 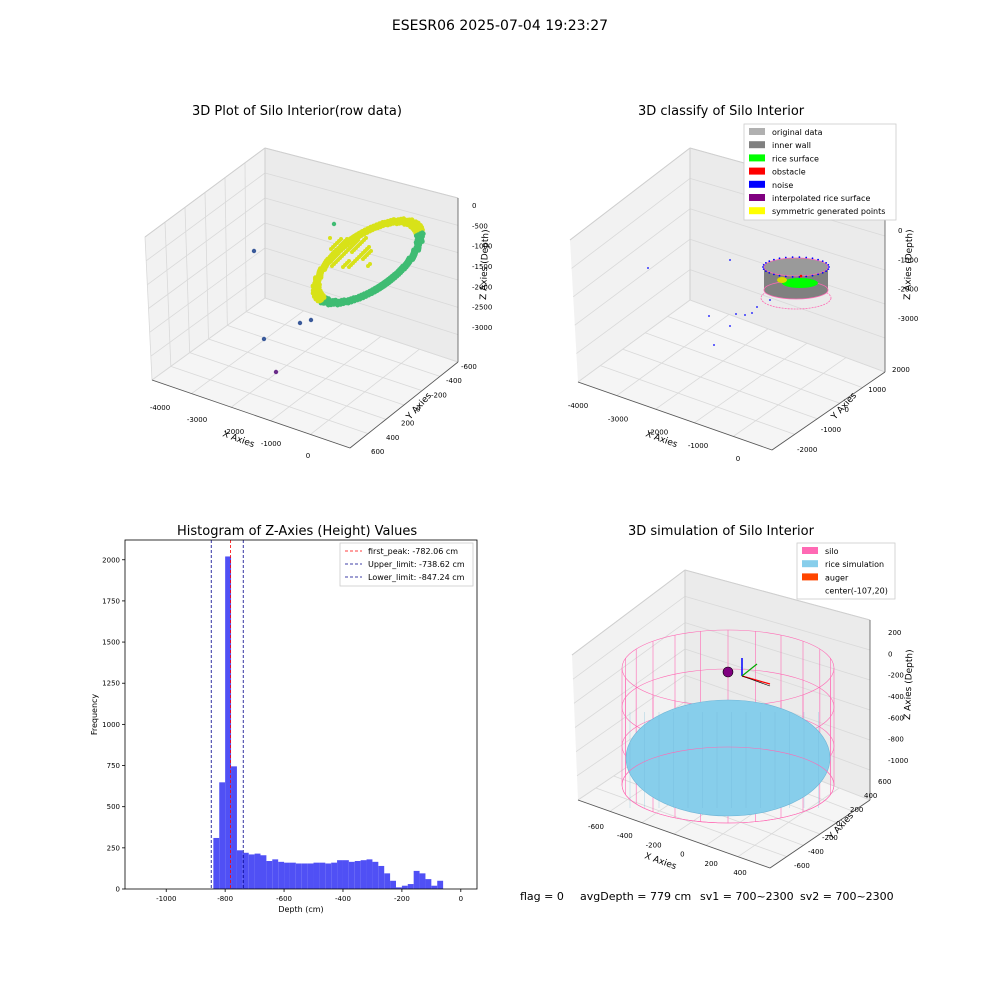 What do you see at coordinates (828, 211) in the screenshot?
I see `classify-legend-label: symmetric generated points` at bounding box center [828, 211].